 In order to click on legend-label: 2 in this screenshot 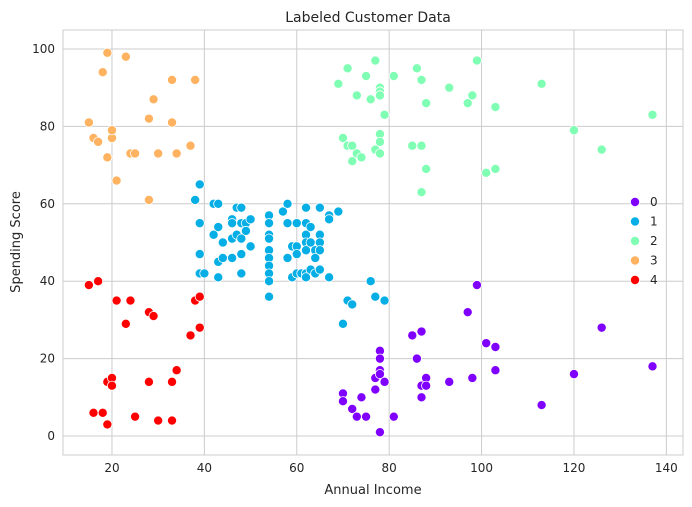, I will do `click(654, 241)`.